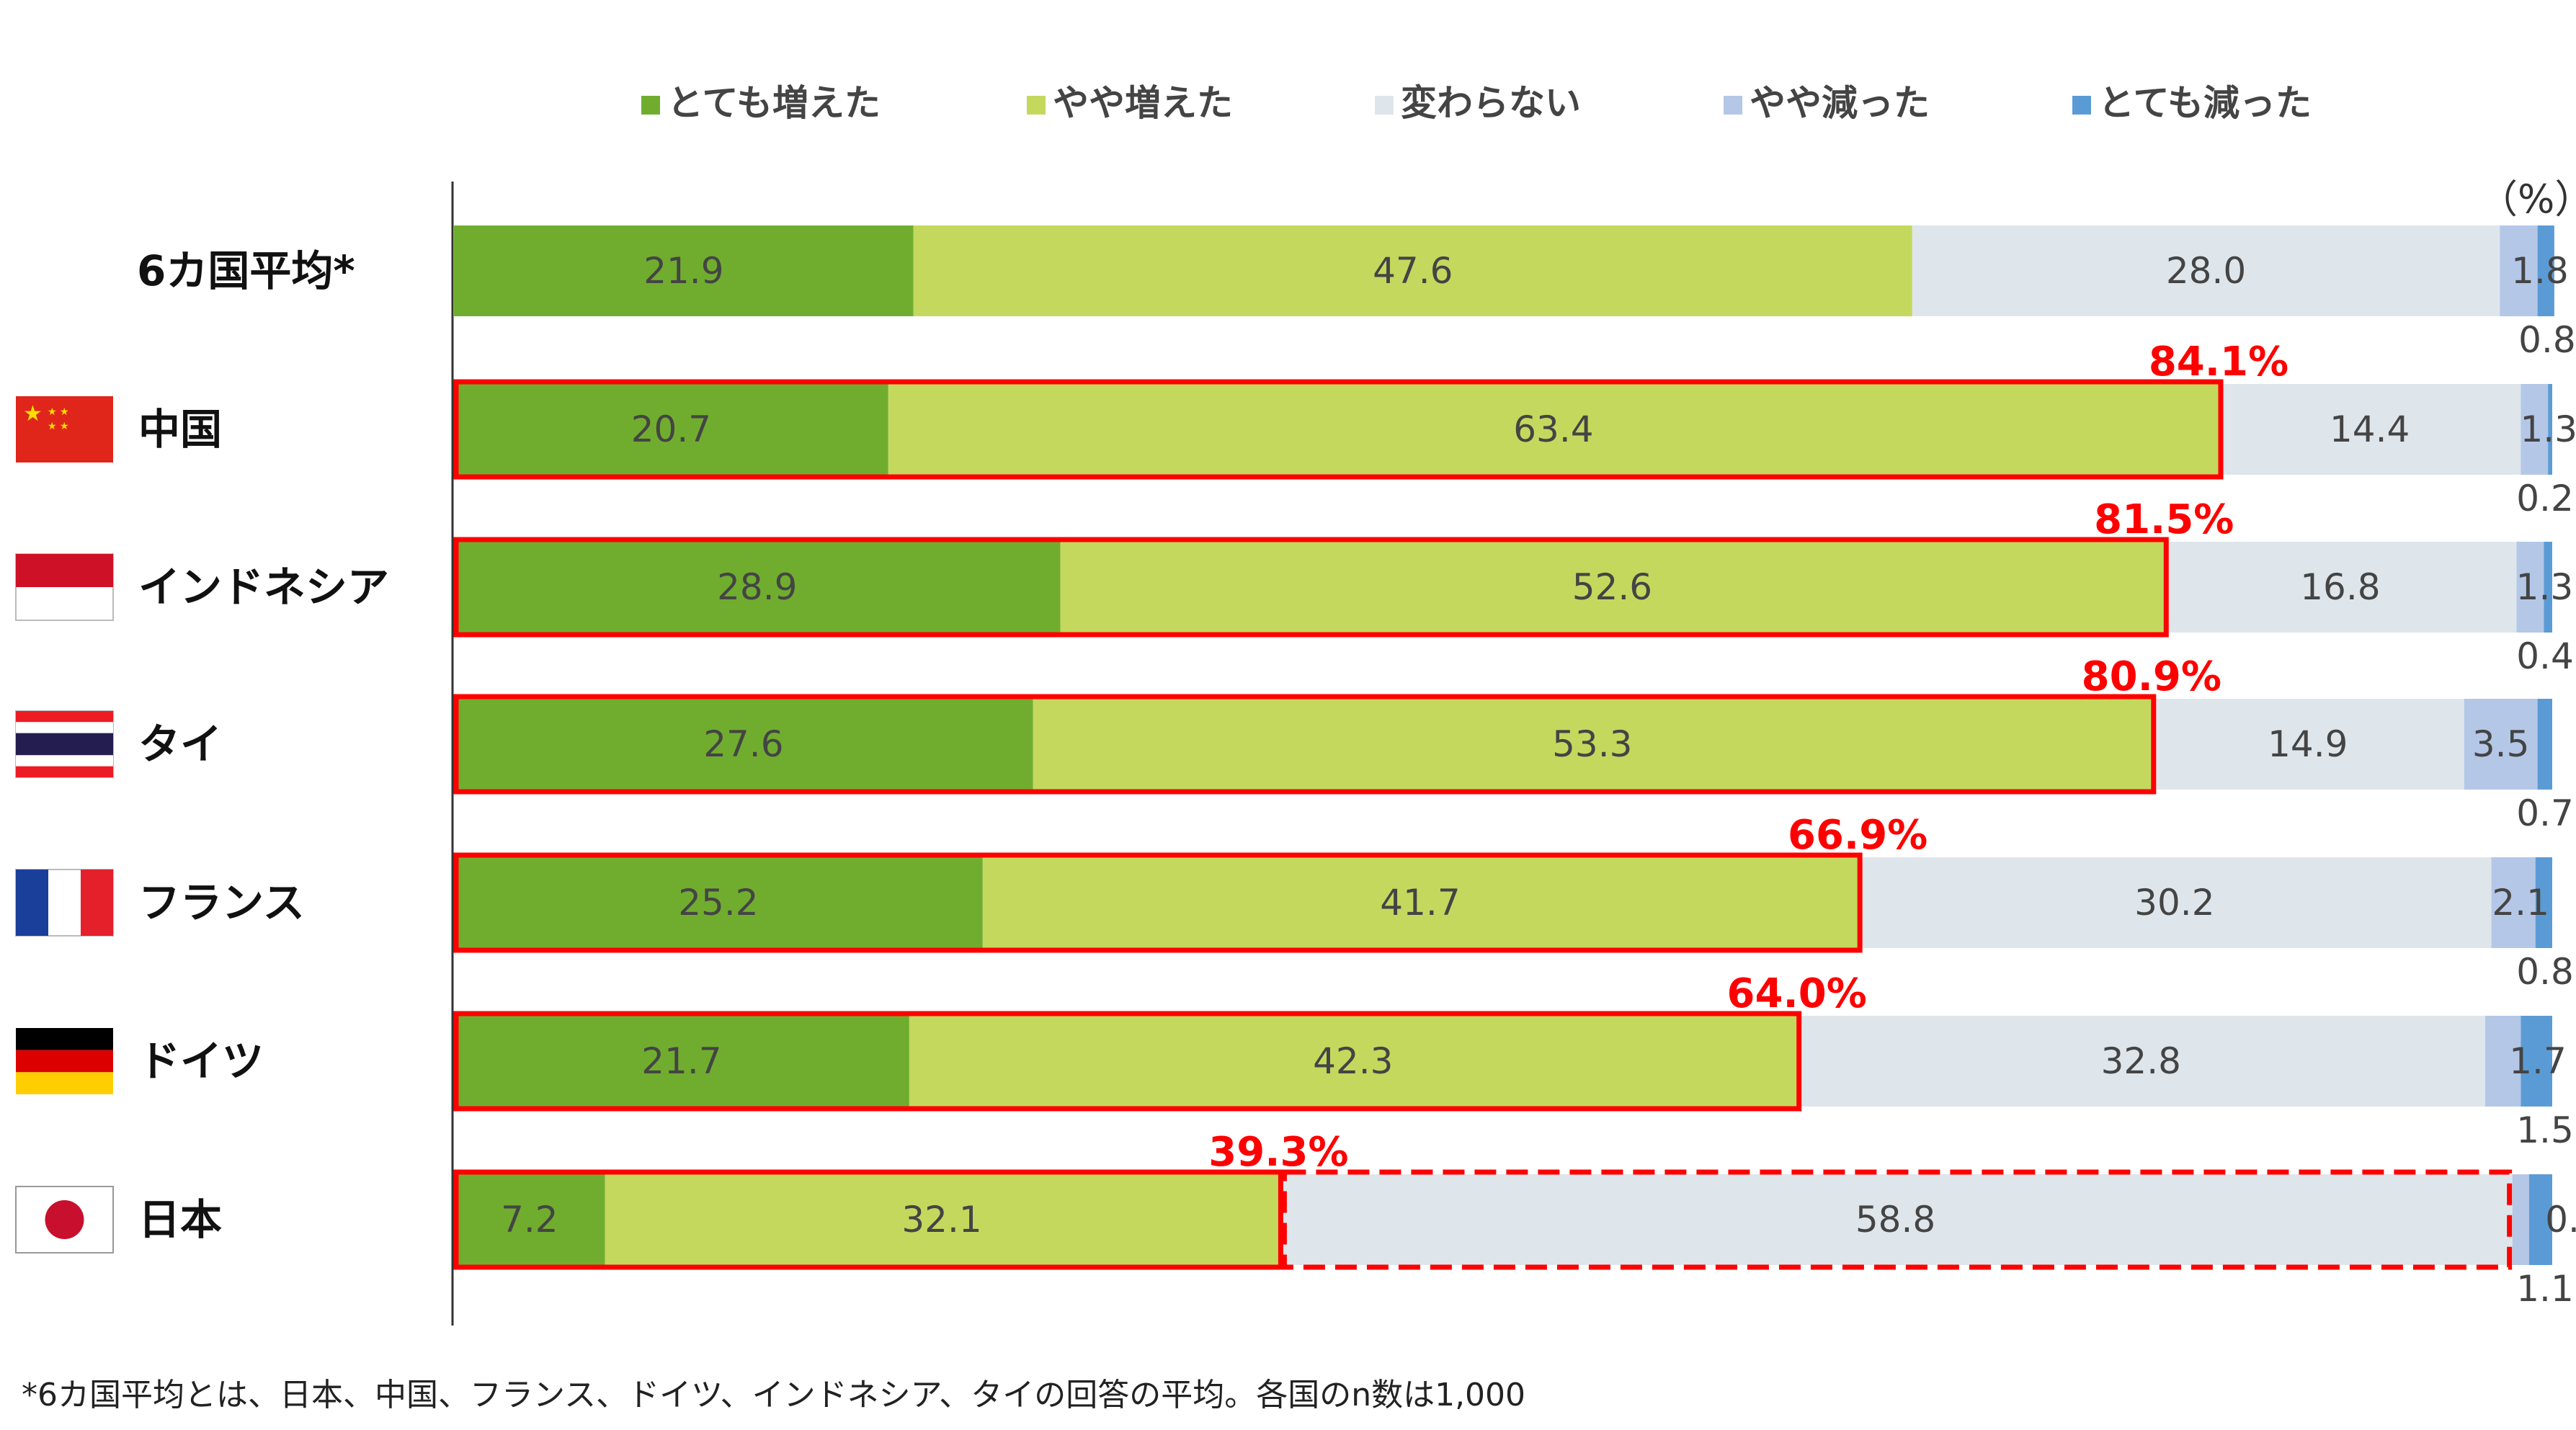 This screenshot has width=2576, height=1430. Describe the element at coordinates (2151, 676) in the screenshot. I see `highlight-total-label: 80.9%` at that location.